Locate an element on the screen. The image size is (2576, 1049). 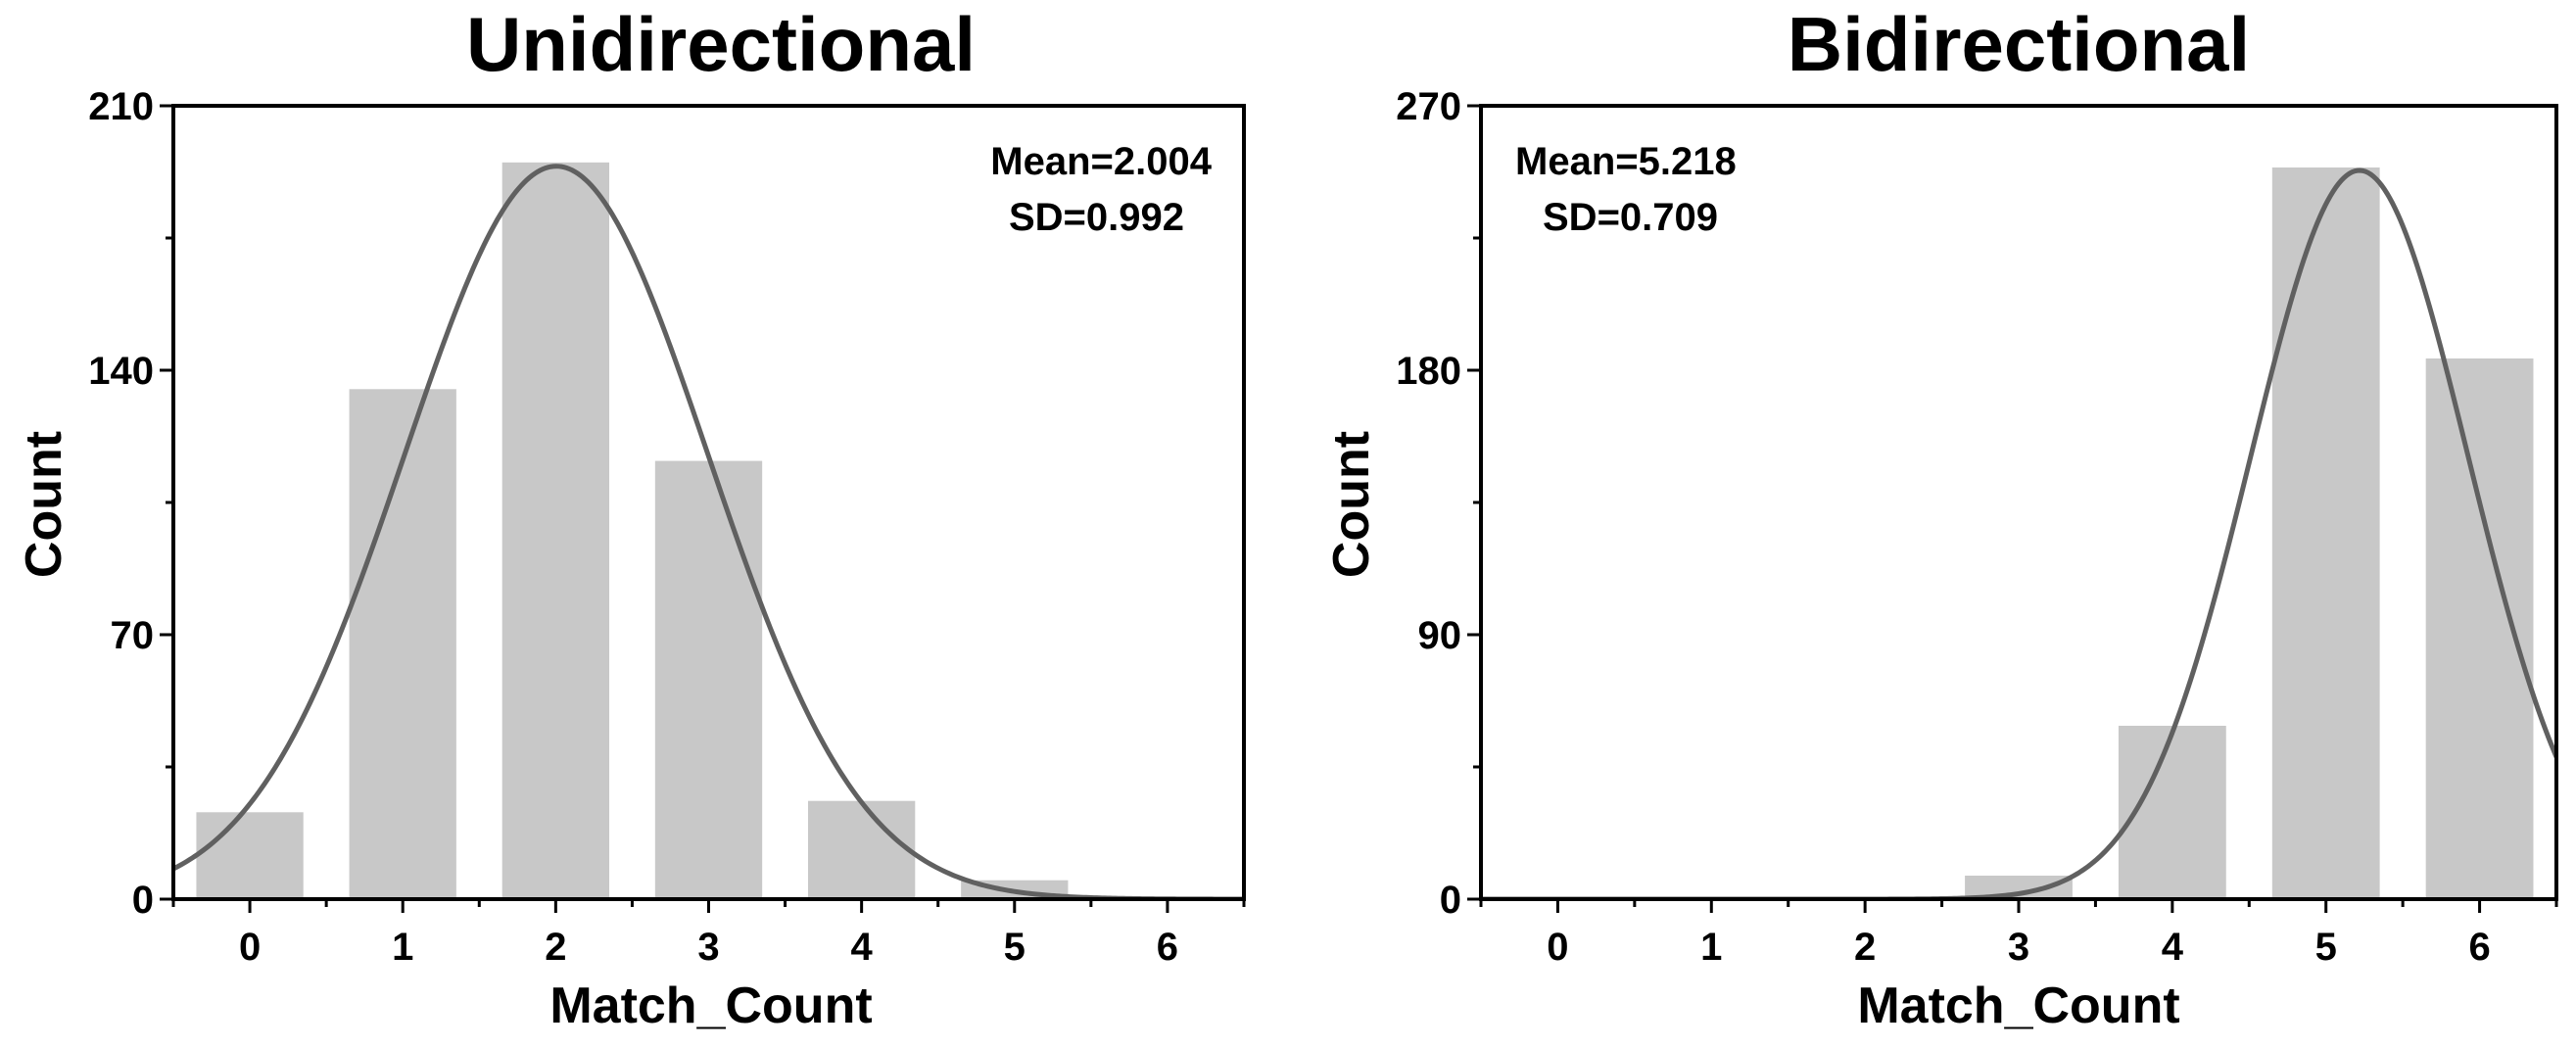
chart-title: Bidirectional is located at coordinates (2019, 44).